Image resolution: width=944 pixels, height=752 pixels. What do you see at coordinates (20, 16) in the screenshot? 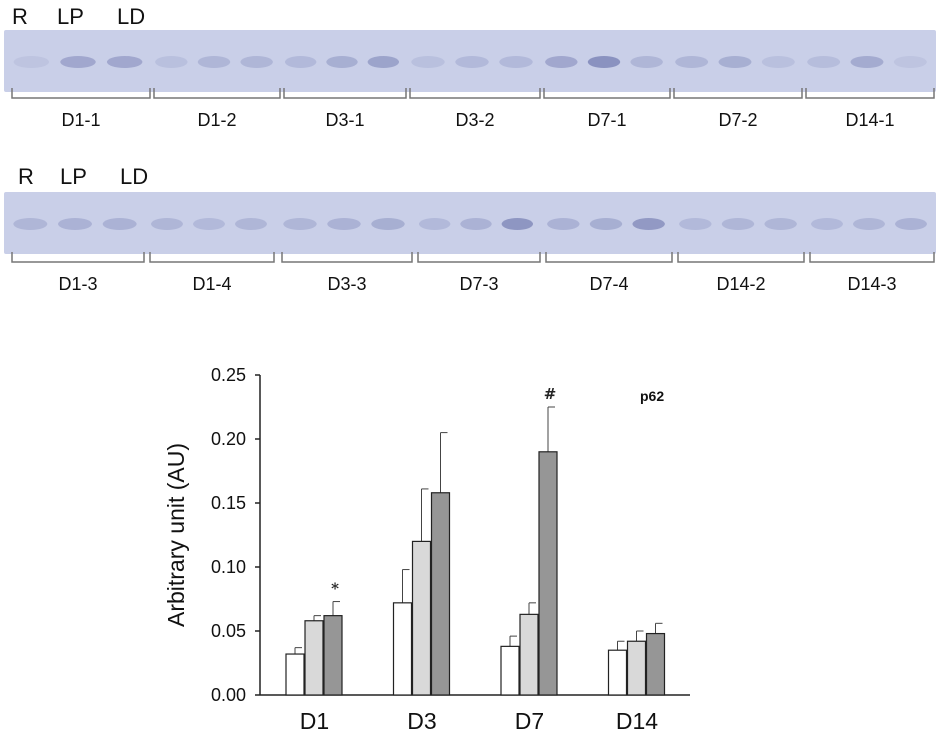
I see `lane-label-r-top: R` at bounding box center [20, 16].